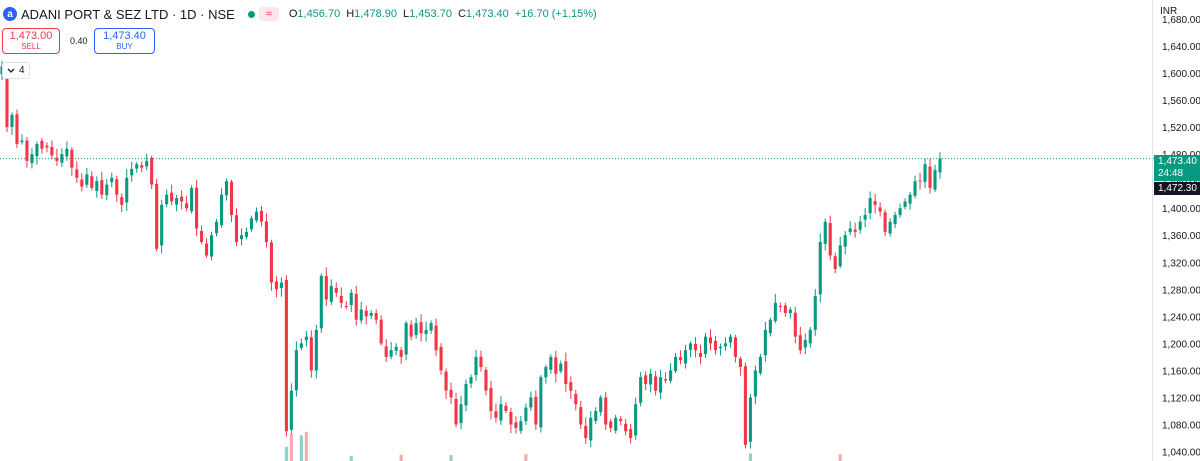 This screenshot has width=1200, height=461. What do you see at coordinates (268, 14) in the screenshot?
I see `wave-icon: ≈` at bounding box center [268, 14].